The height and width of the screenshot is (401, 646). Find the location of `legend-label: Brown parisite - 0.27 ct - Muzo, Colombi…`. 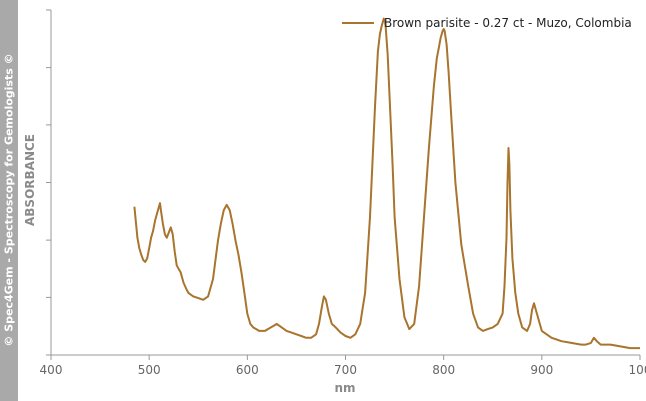

legend-label: Brown parisite - 0.27 ct - Muzo, Colombi… is located at coordinates (508, 23).